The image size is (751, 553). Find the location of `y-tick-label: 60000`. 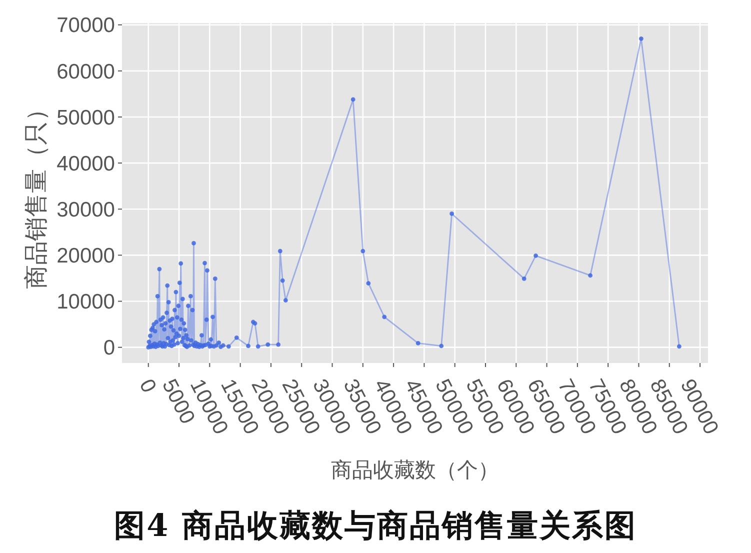

y-tick-label: 60000 is located at coordinates (85, 72).